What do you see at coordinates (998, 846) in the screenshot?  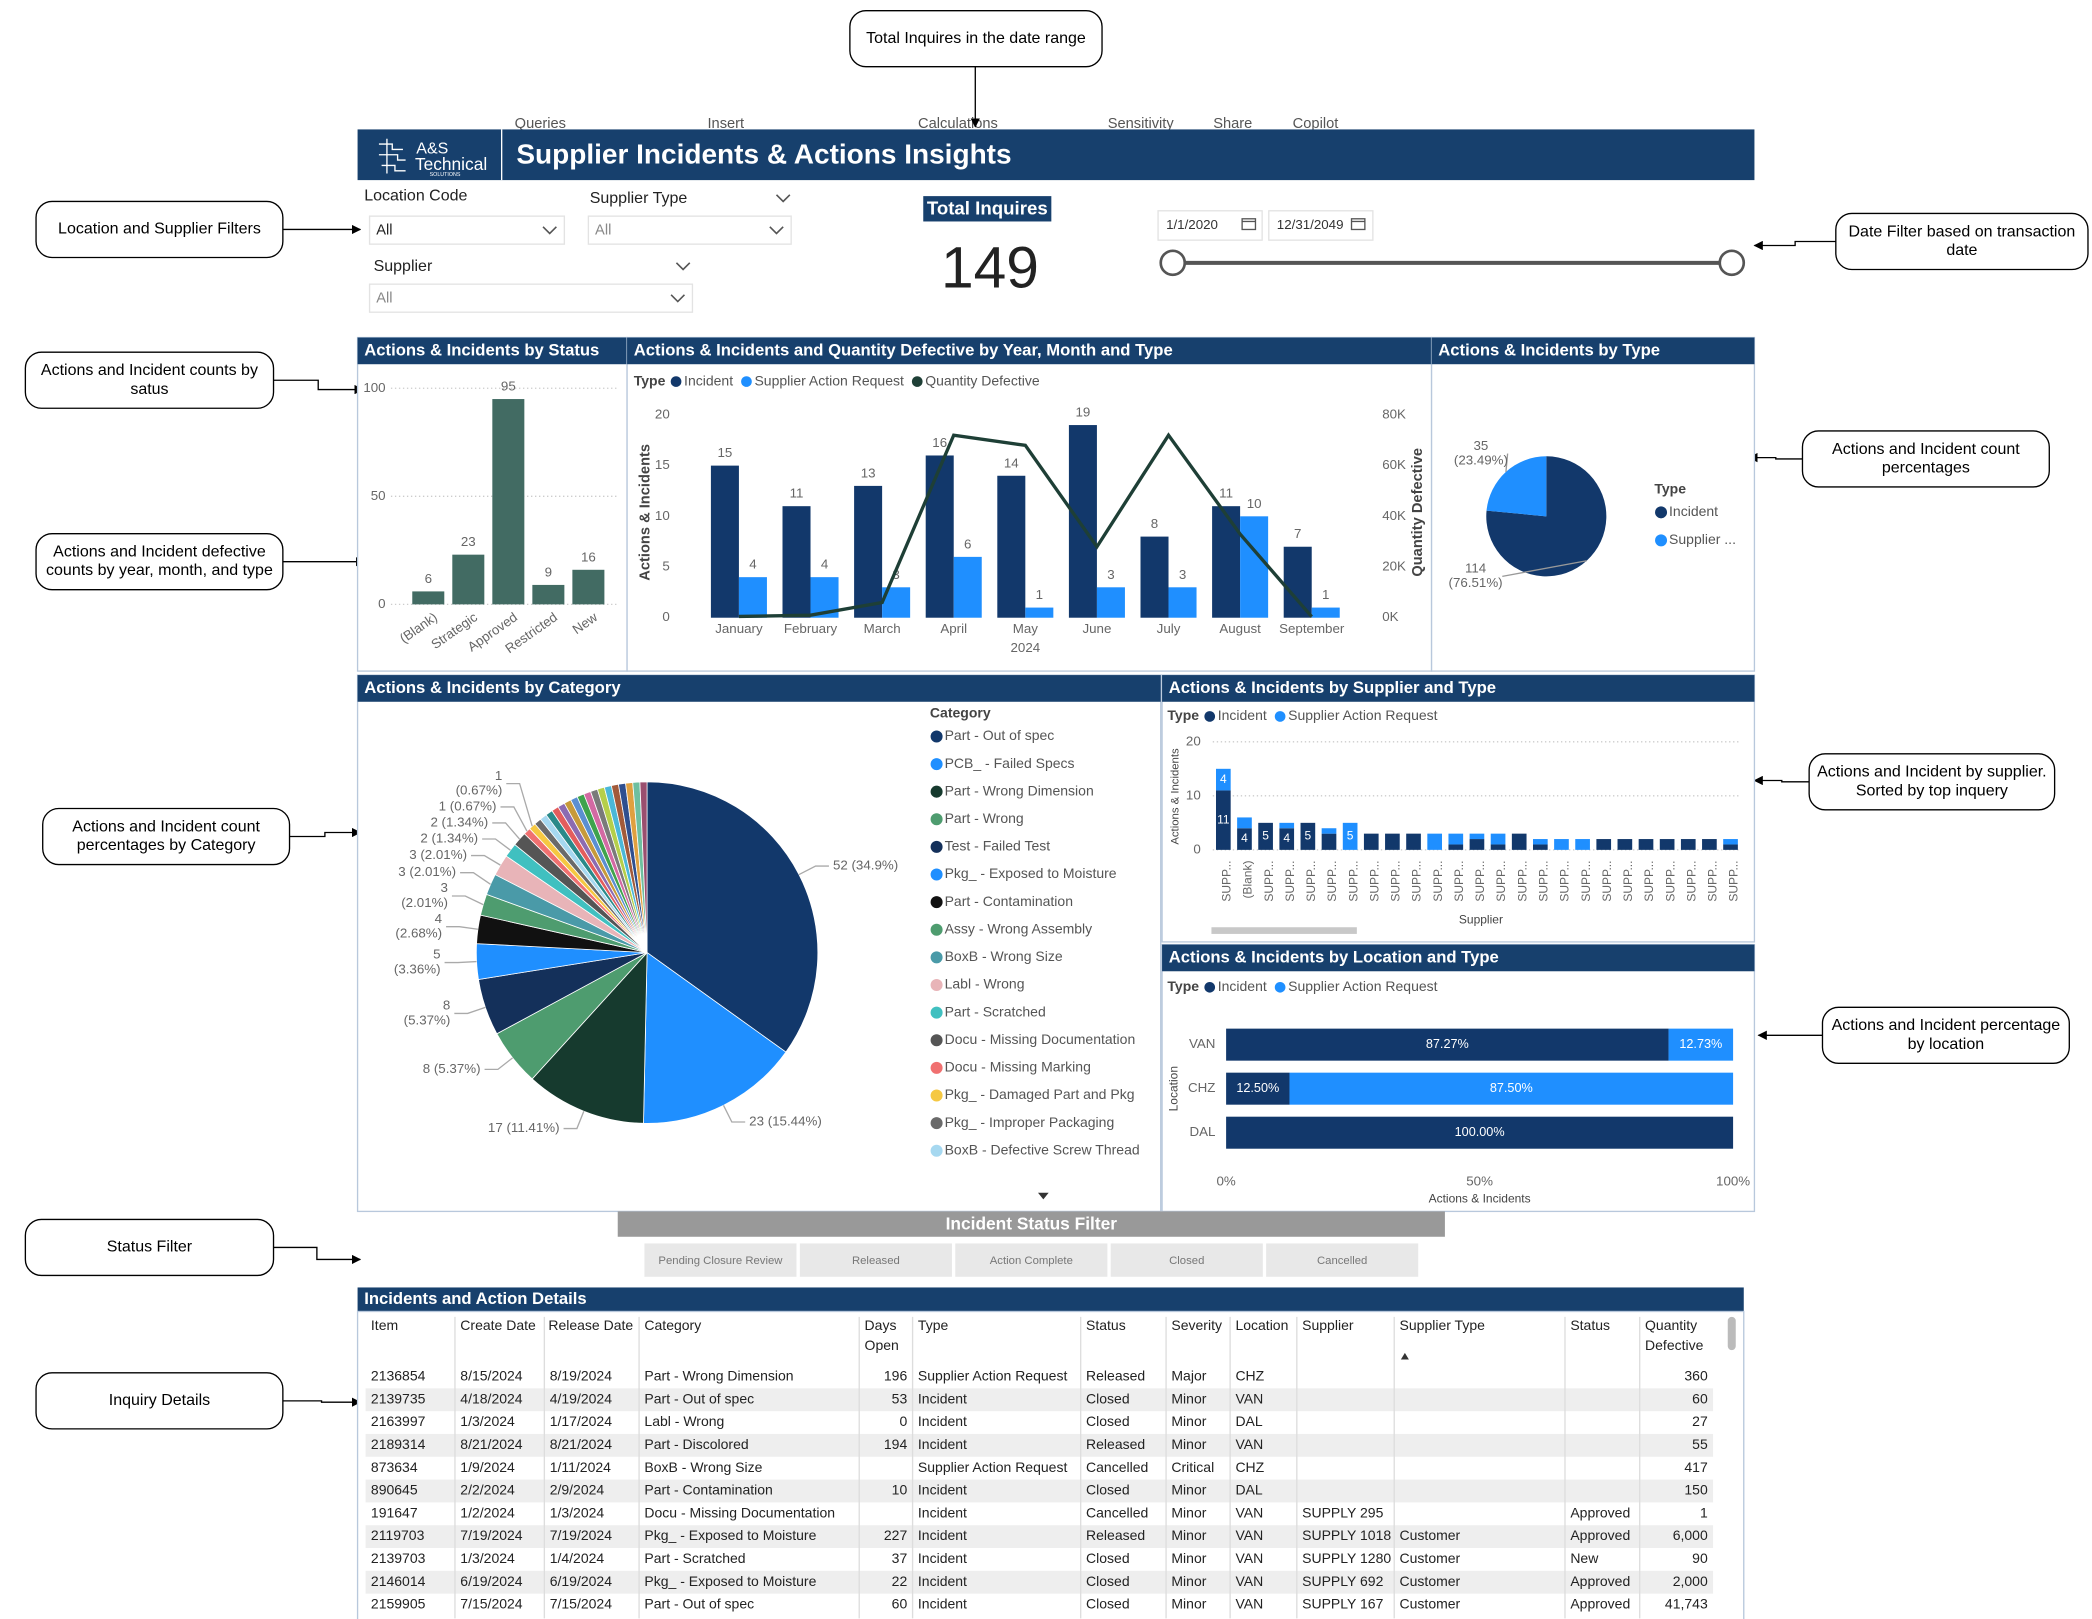 I see `legend-label: Test - Failed Test` at bounding box center [998, 846].